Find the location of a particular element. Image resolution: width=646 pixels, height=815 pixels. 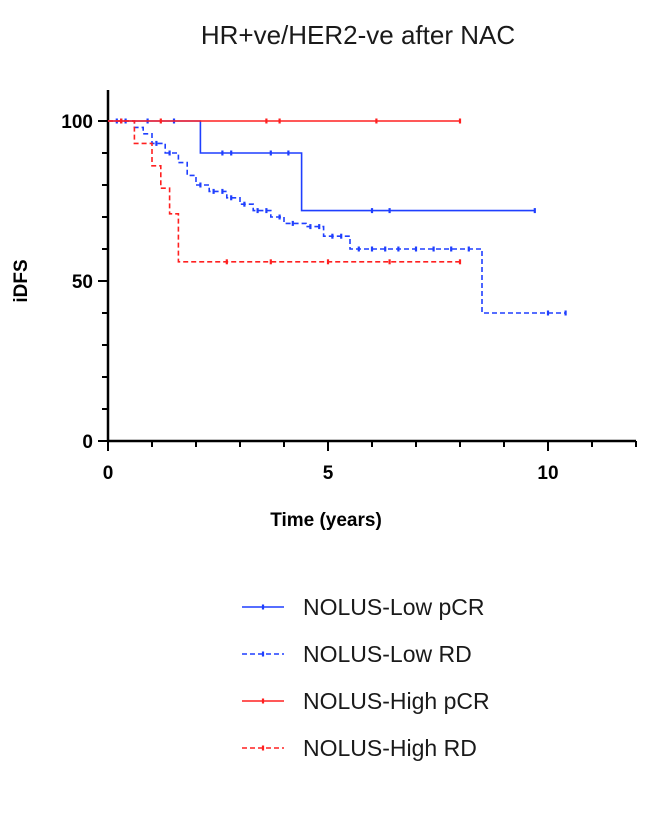

series-nolus-low-pcr is located at coordinates (322, 166).